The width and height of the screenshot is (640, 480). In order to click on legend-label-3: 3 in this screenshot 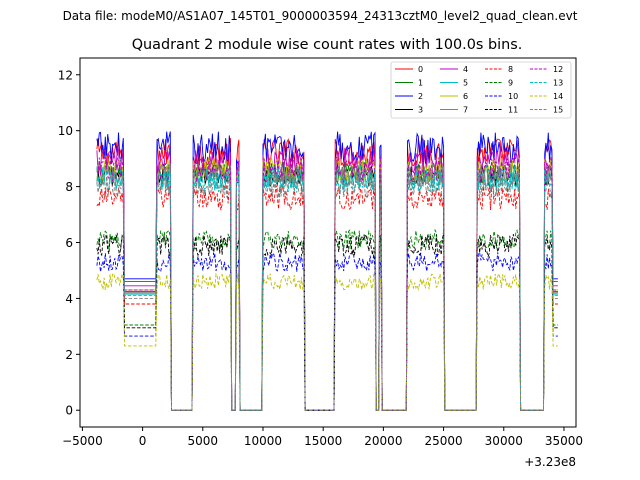, I will do `click(420, 110)`.